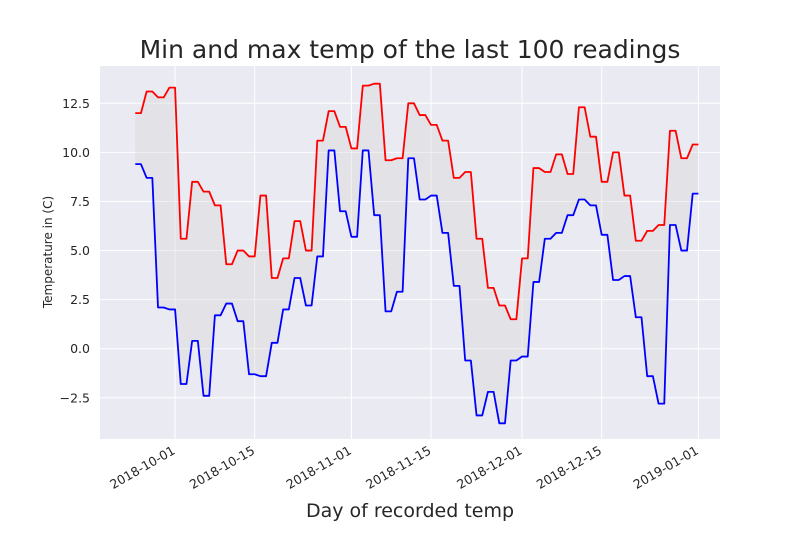 The image size is (800, 555). Describe the element at coordinates (222, 467) in the screenshot. I see `x-tick-label: 2018-10-15` at that location.